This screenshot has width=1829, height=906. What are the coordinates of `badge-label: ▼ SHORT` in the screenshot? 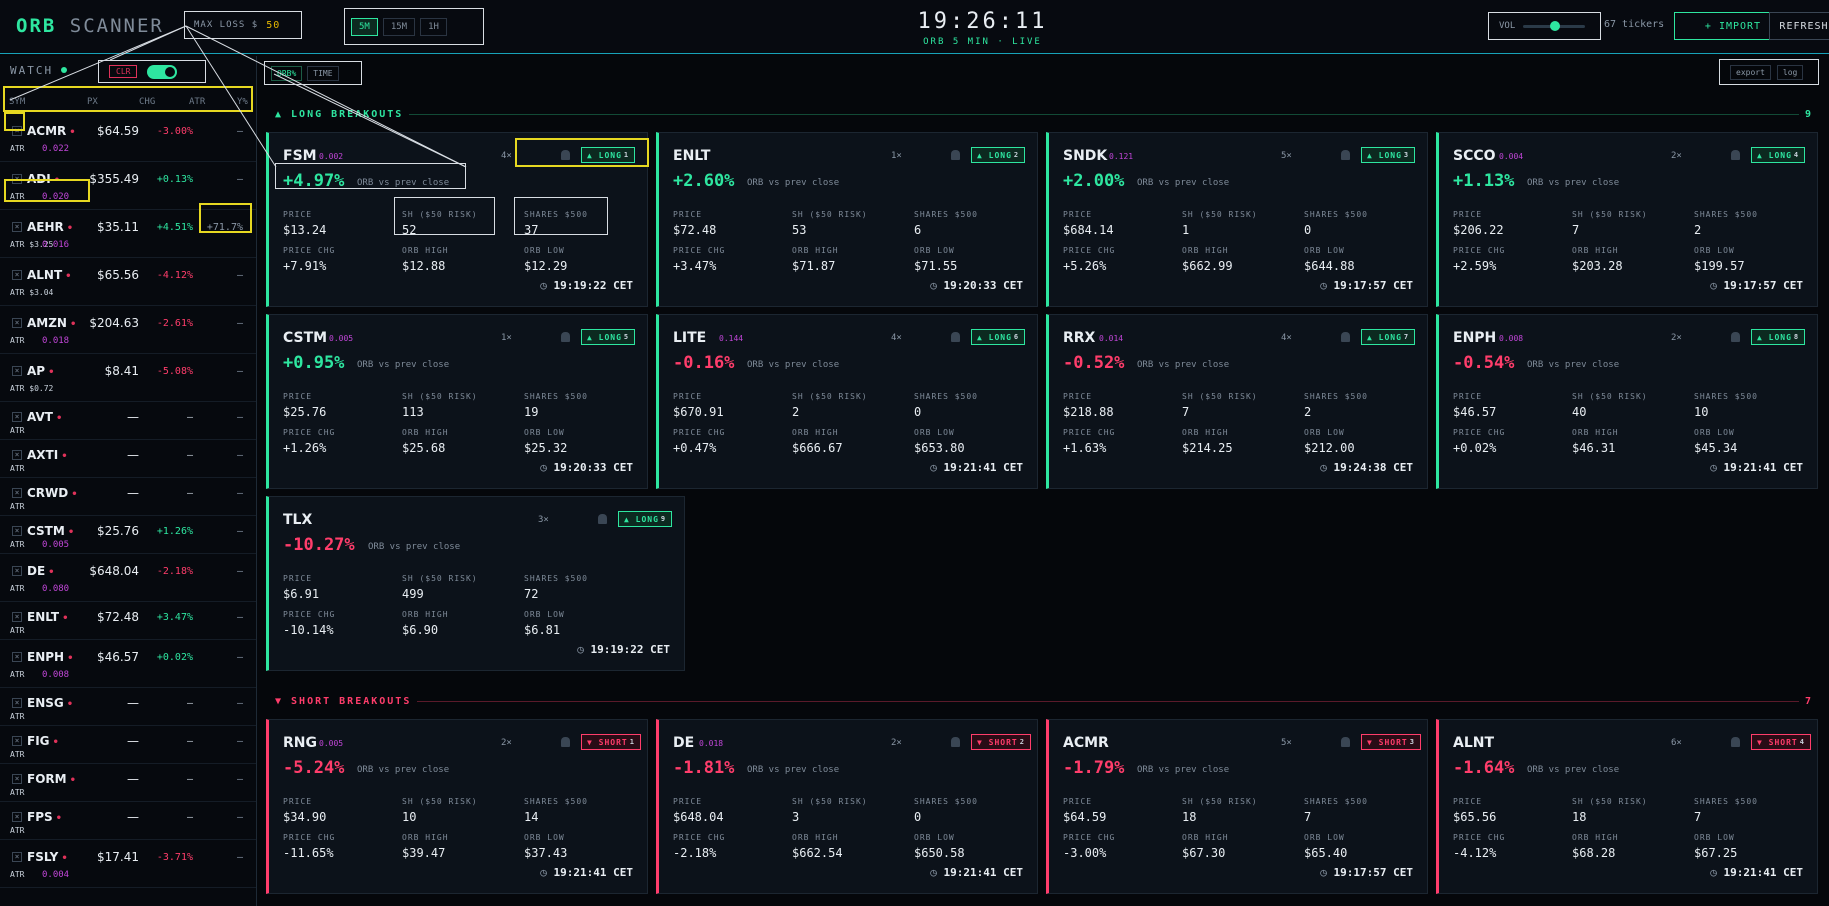 It's located at (1777, 742).